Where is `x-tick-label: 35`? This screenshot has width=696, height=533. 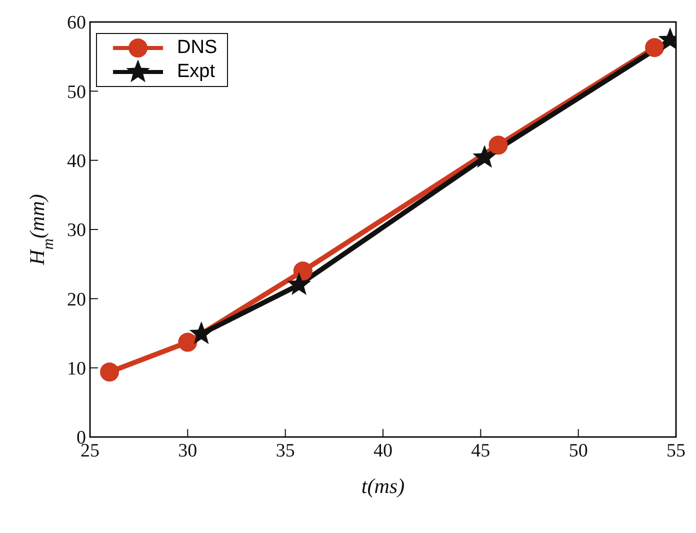 x-tick-label: 35 is located at coordinates (285, 451).